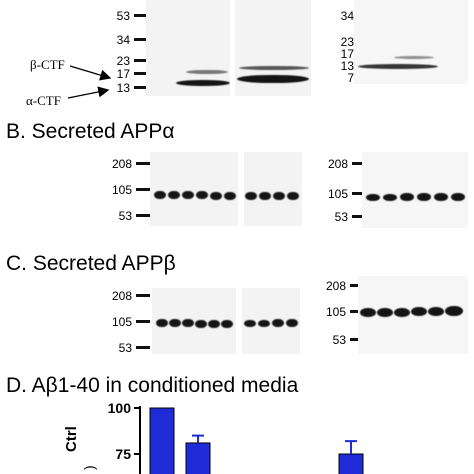 The width and height of the screenshot is (474, 474). Describe the element at coordinates (90, 131) in the screenshot. I see `panel-b-title: B. Secreted APPα` at that location.